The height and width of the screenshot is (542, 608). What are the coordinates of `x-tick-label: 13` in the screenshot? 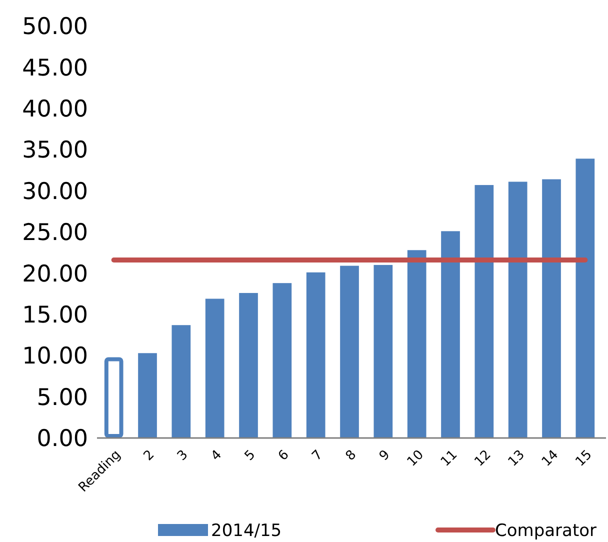 It's located at (517, 458).